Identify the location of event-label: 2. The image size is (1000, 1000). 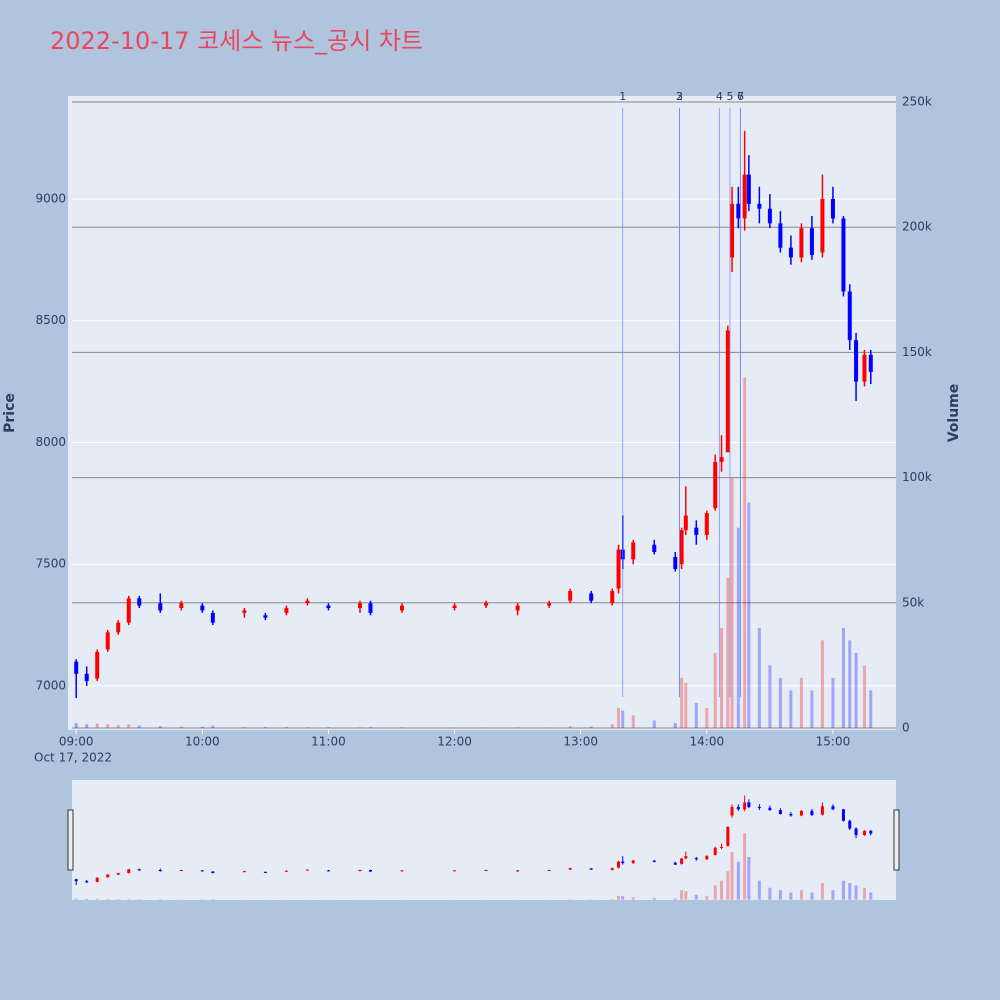
(679, 96).